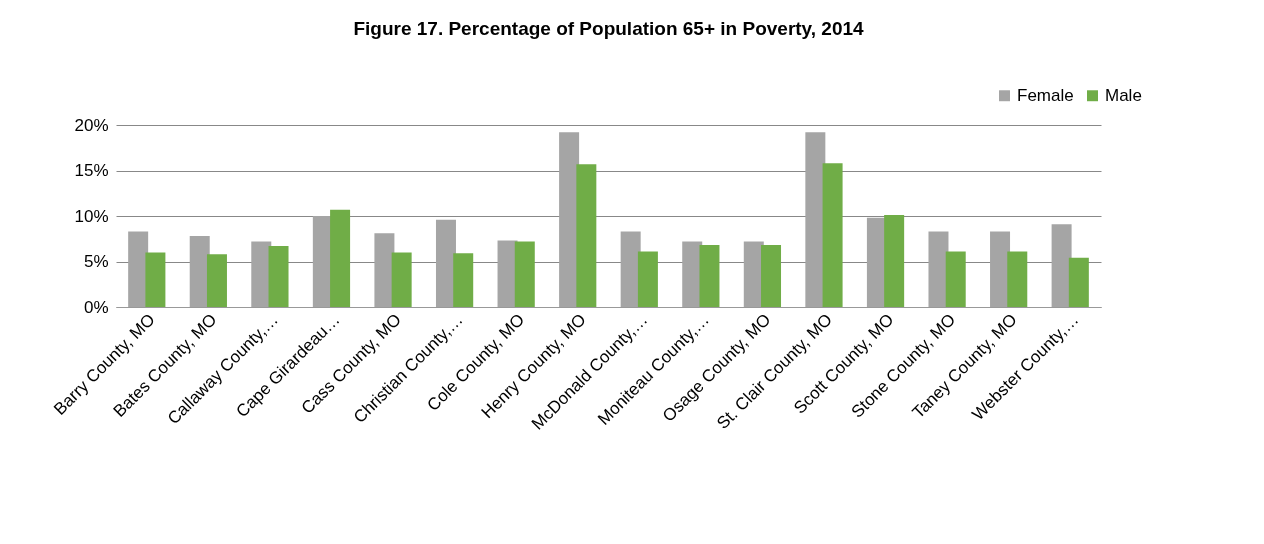 Image resolution: width=1264 pixels, height=544 pixels. I want to click on y-tick-label: 0%, so click(96, 307).